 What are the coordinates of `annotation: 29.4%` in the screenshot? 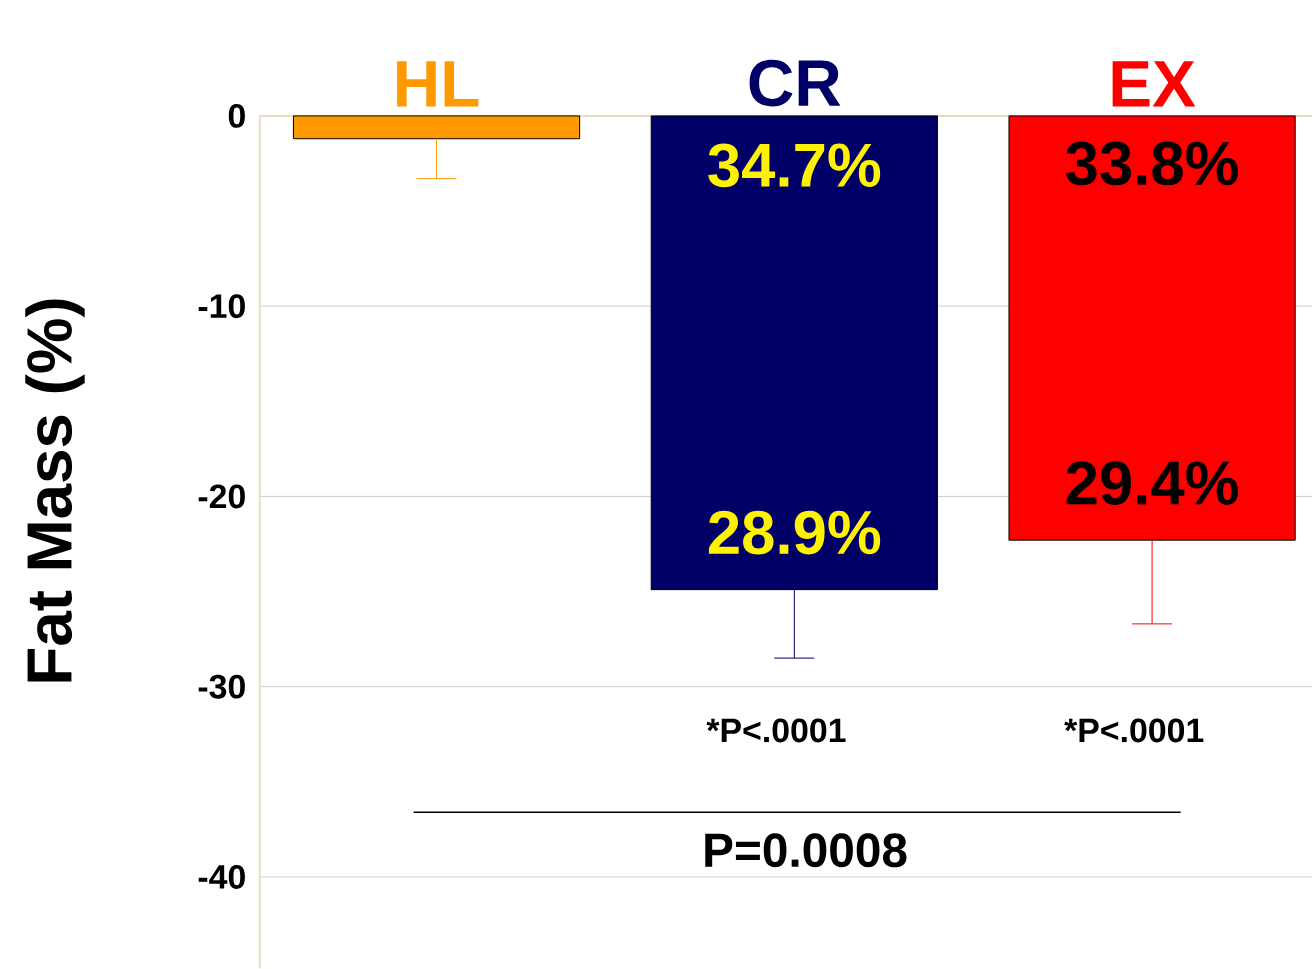 It's located at (1152, 483).